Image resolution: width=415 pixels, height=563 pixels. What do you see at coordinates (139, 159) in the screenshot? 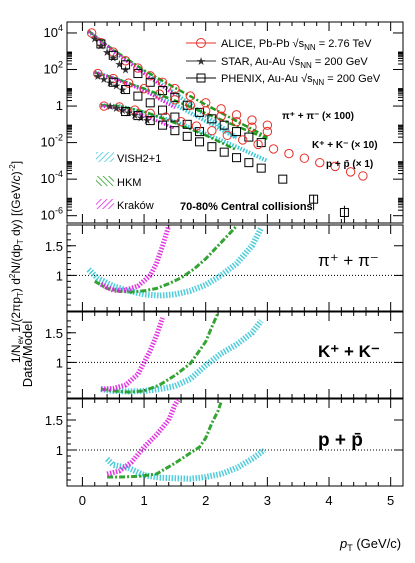
I see `legend-vish-label: VISH2+1` at bounding box center [139, 159].